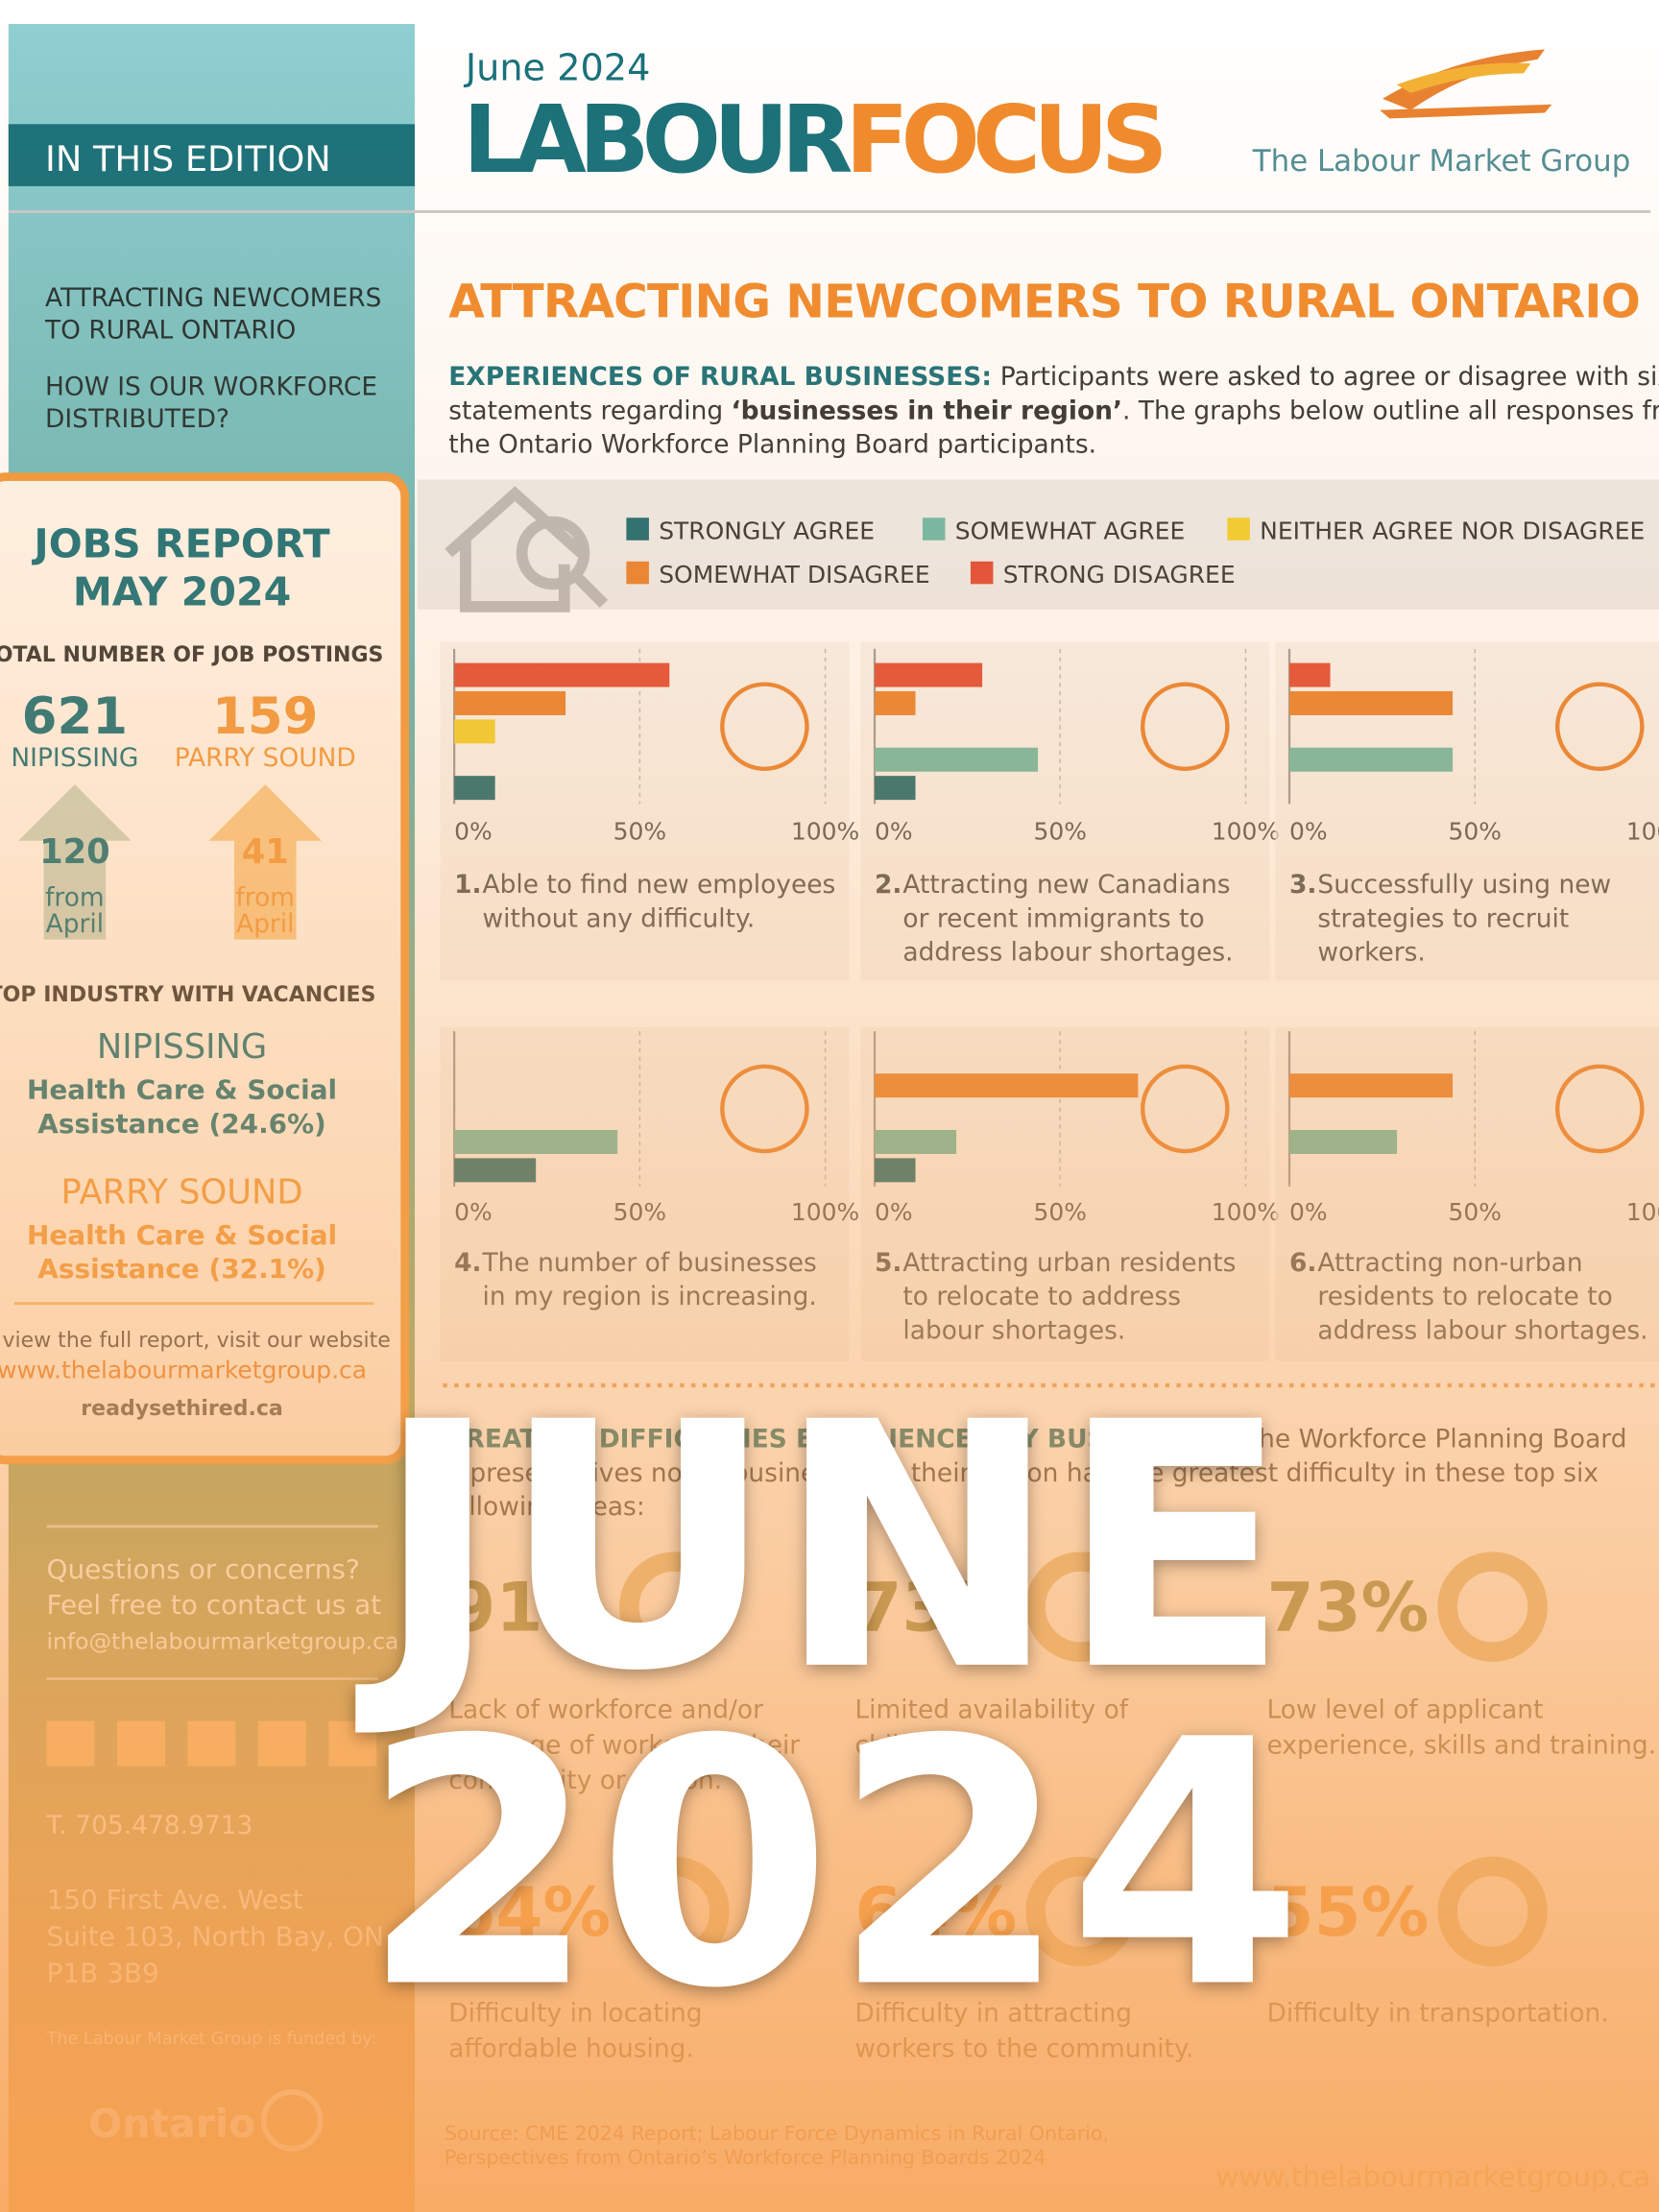  I want to click on overlay-title: 2024, so click(832, 1865).